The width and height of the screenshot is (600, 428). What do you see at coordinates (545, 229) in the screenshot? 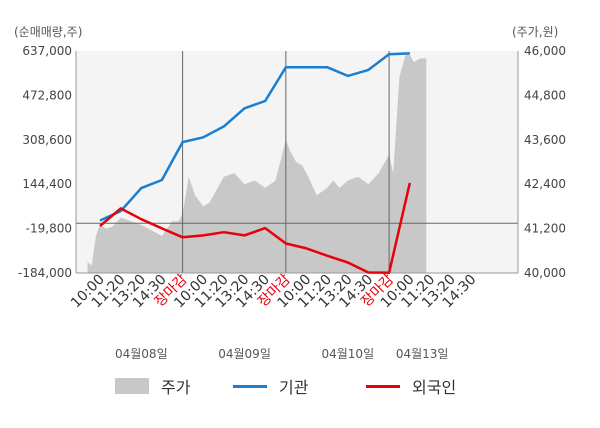
I see `y-right-tick-label: 41,200` at bounding box center [545, 229].